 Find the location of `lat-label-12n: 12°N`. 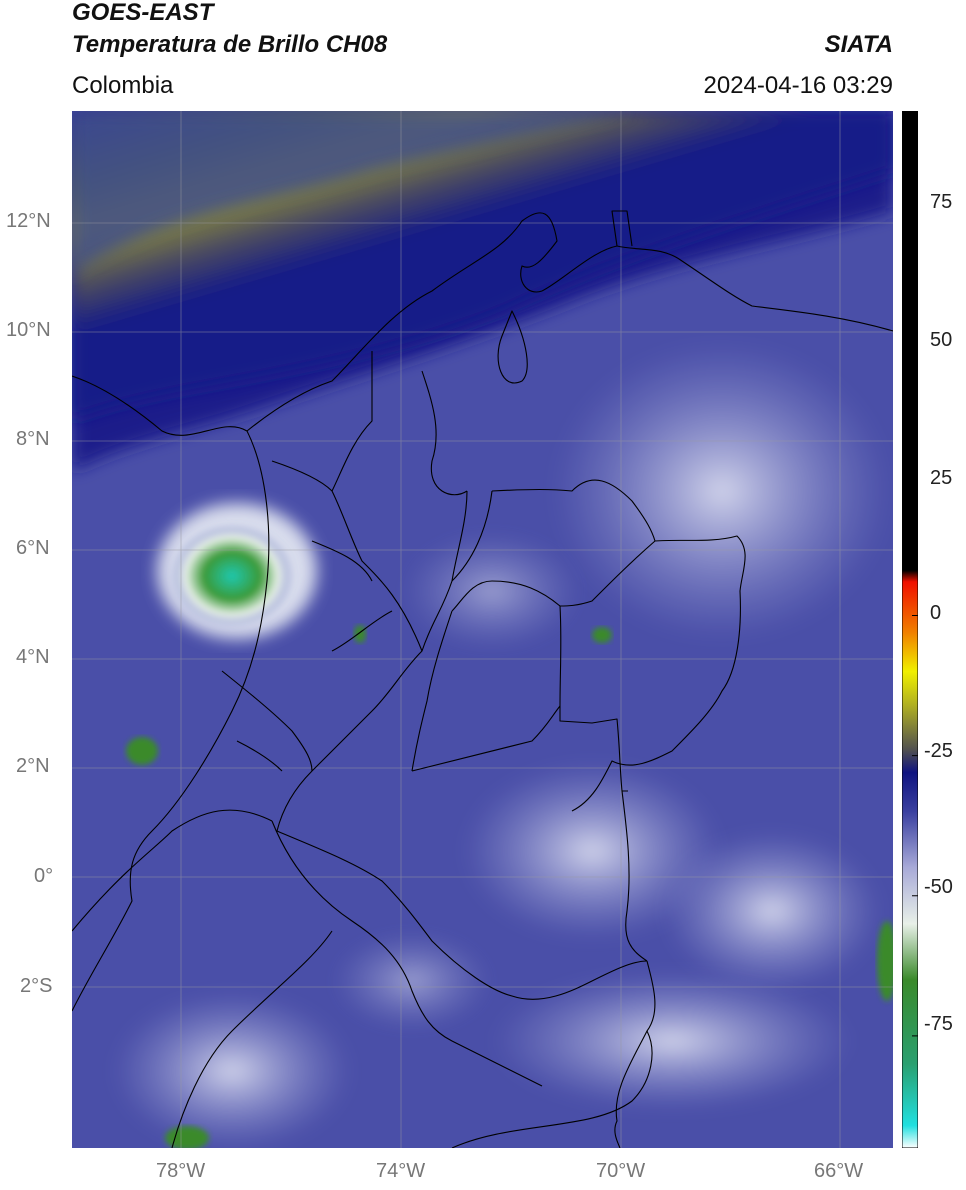

lat-label-12n: 12°N is located at coordinates (28, 221).